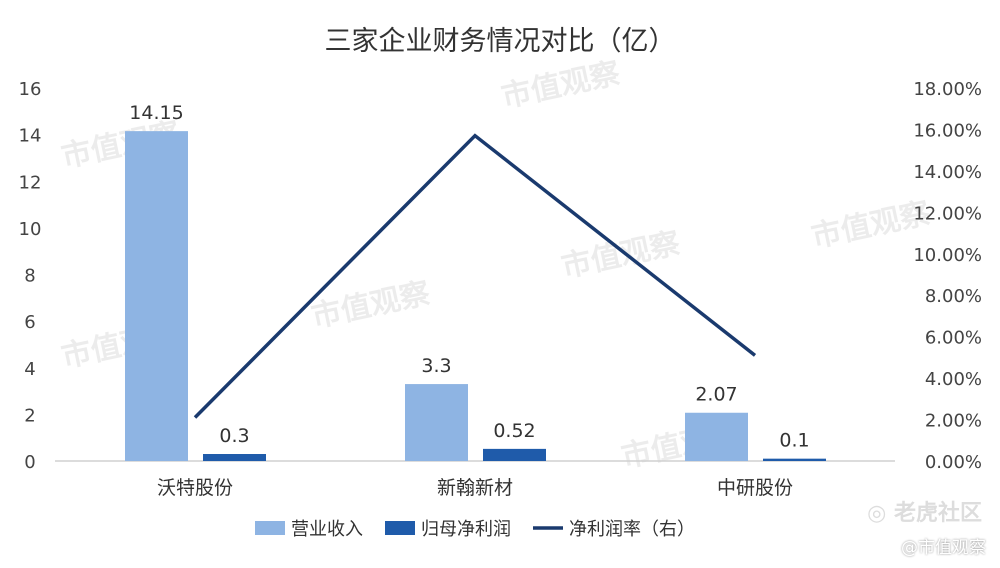  I want to click on data-label: 0.3, so click(234, 436).